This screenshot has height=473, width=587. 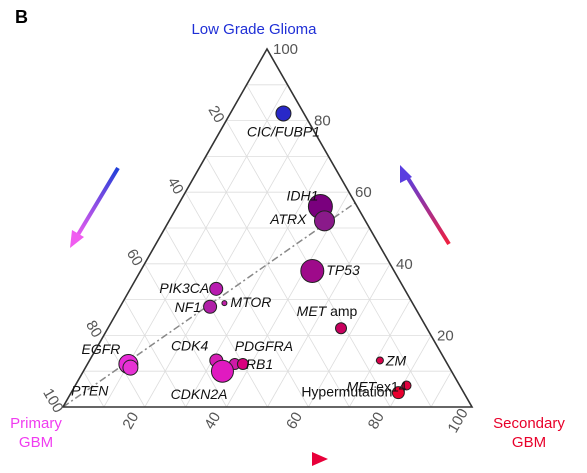 What do you see at coordinates (254, 29) in the screenshot?
I see `vertex-label-lgg: Low Grade Glioma` at bounding box center [254, 29].